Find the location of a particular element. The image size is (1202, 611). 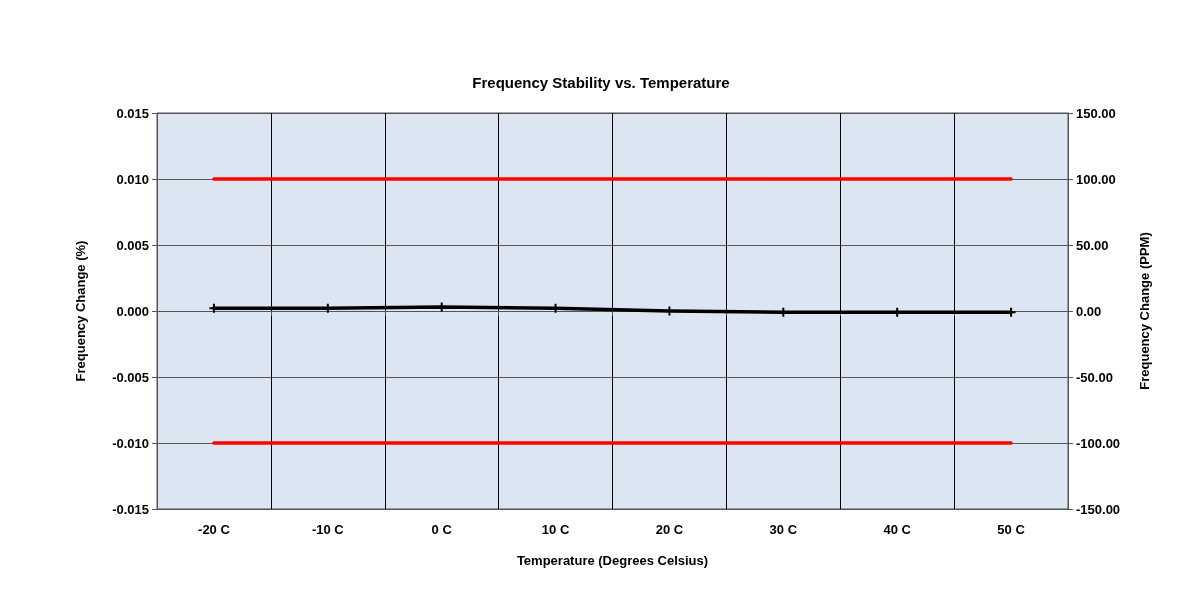

y-axis-title: Frequency Change (%) is located at coordinates (80, 311).